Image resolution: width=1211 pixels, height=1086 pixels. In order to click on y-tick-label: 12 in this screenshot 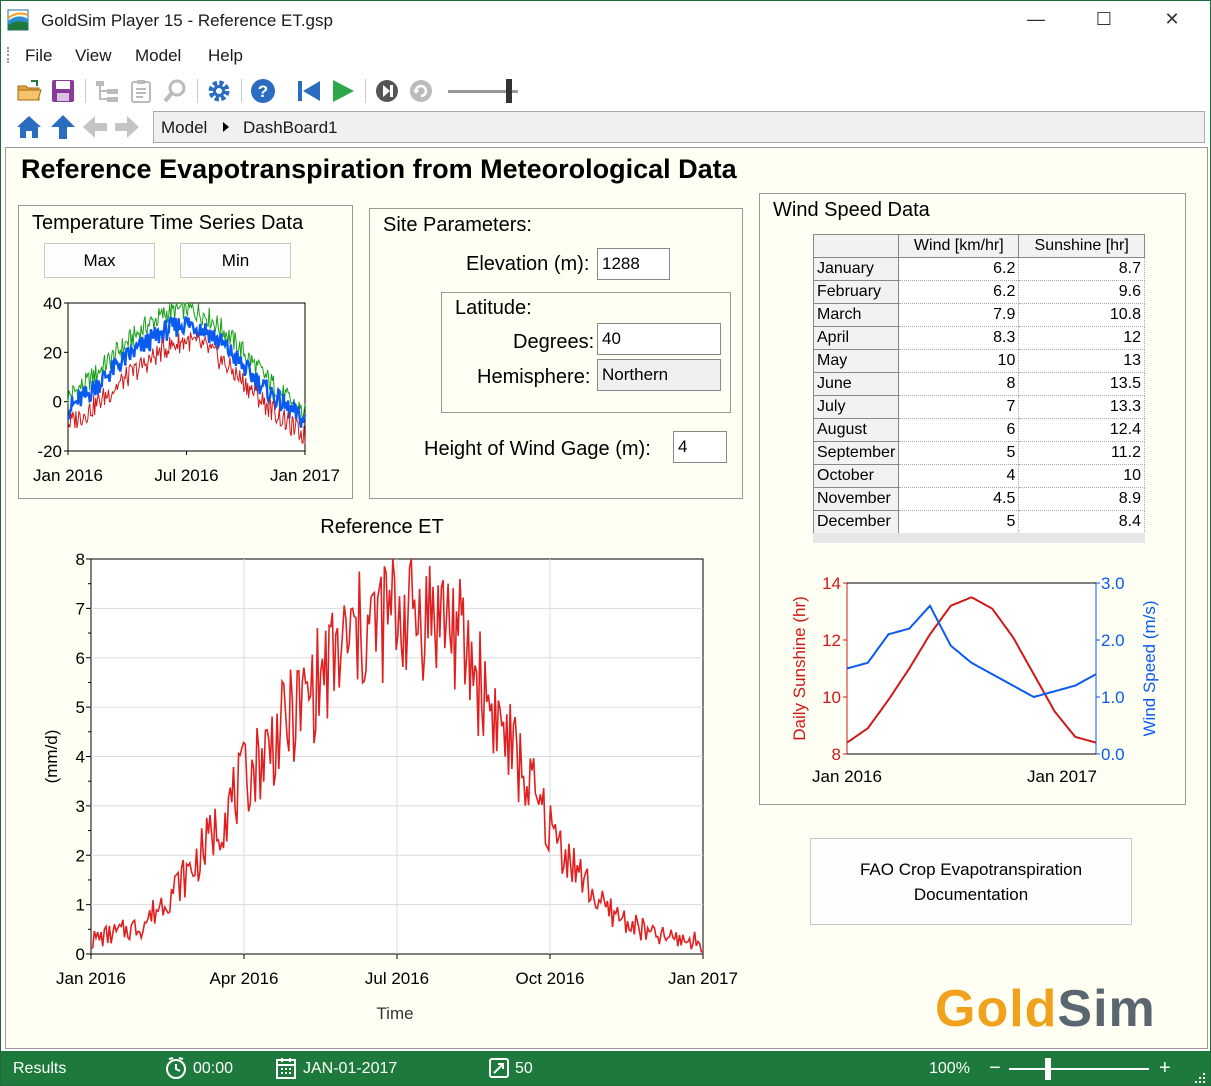, I will do `click(831, 640)`.